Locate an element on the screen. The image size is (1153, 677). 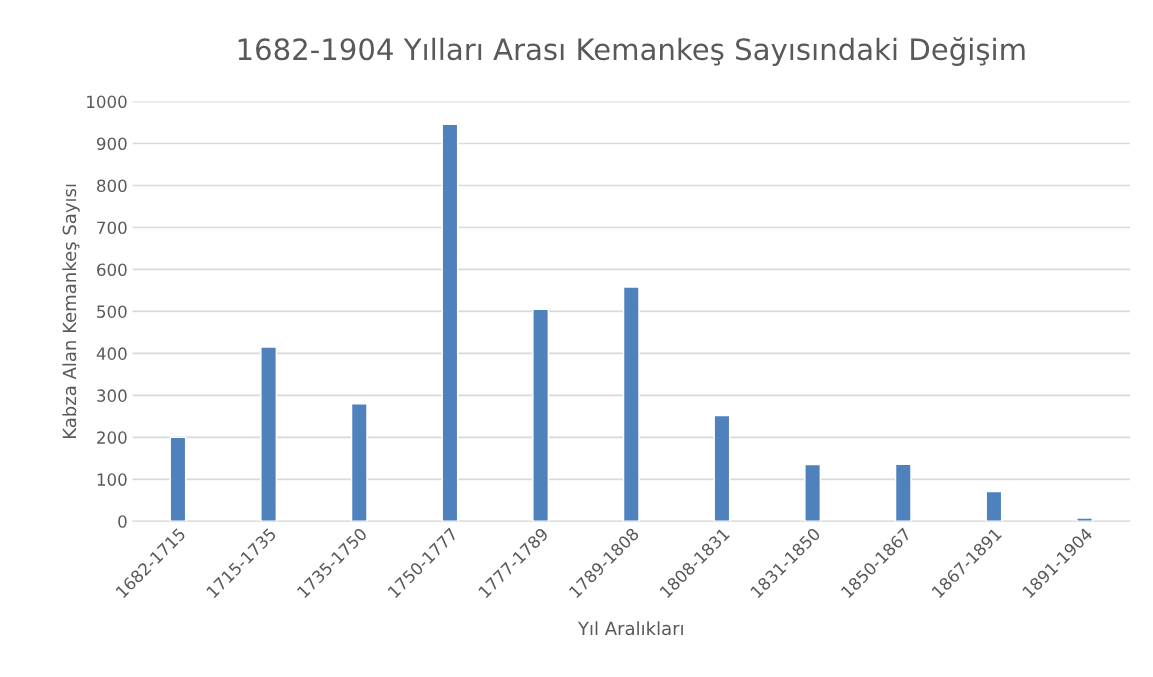
y-tick-label: 100 is located at coordinates (112, 479).